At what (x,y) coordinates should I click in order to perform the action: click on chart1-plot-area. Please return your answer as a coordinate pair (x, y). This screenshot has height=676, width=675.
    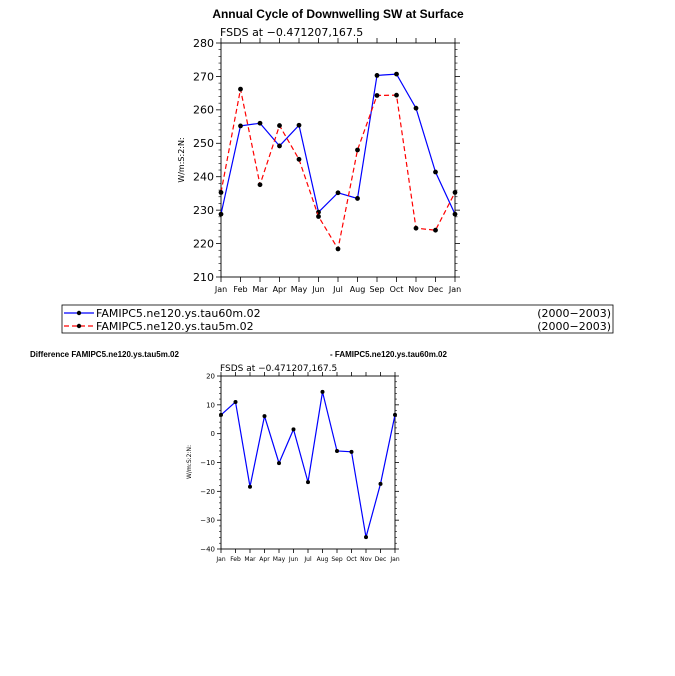
    Looking at the image, I should click on (338, 161).